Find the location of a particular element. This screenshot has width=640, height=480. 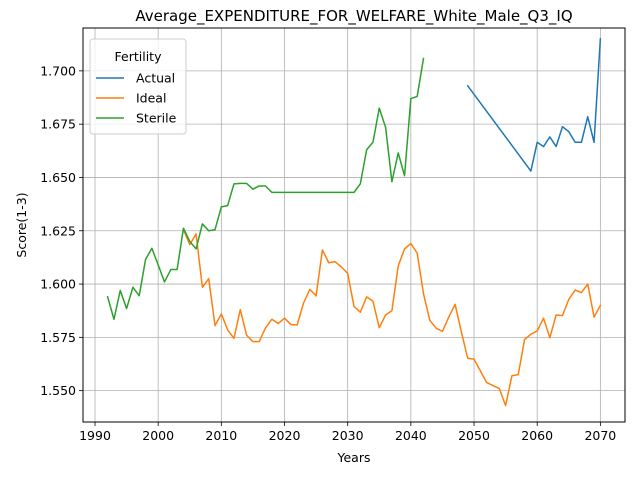

y-tick-label: 1.600 is located at coordinates (58, 284).